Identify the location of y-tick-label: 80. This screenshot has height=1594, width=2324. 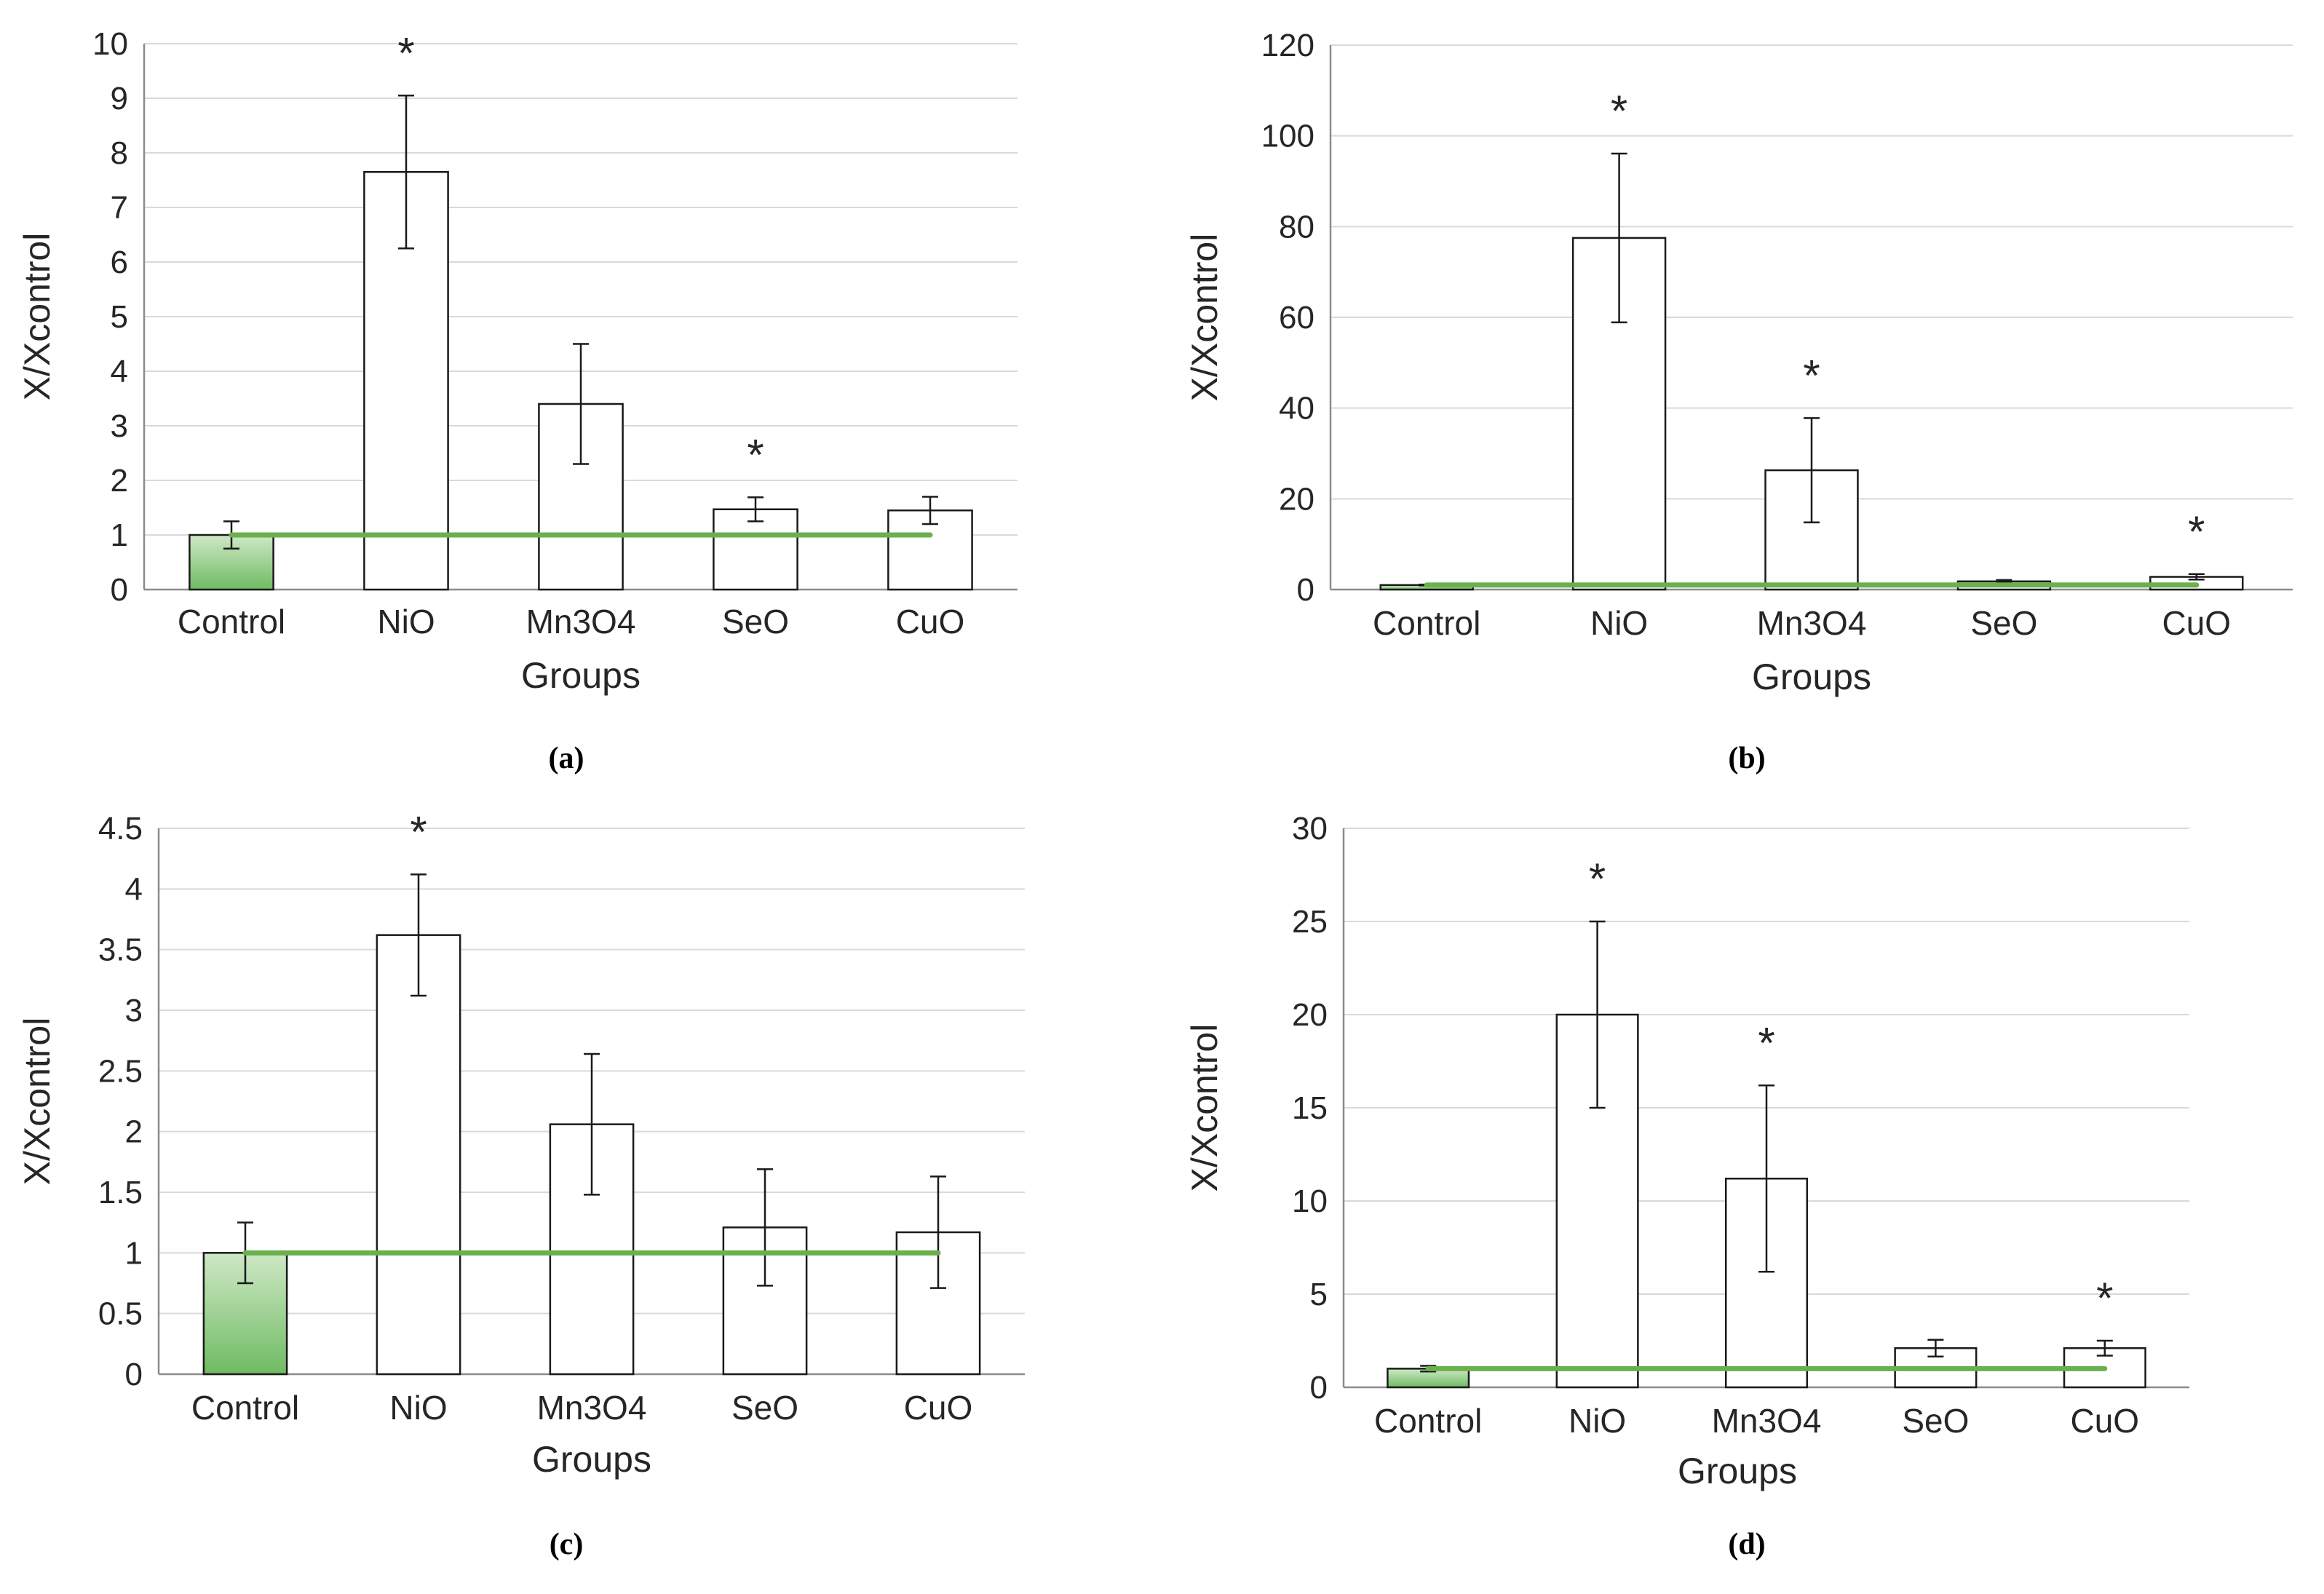
(1296, 227).